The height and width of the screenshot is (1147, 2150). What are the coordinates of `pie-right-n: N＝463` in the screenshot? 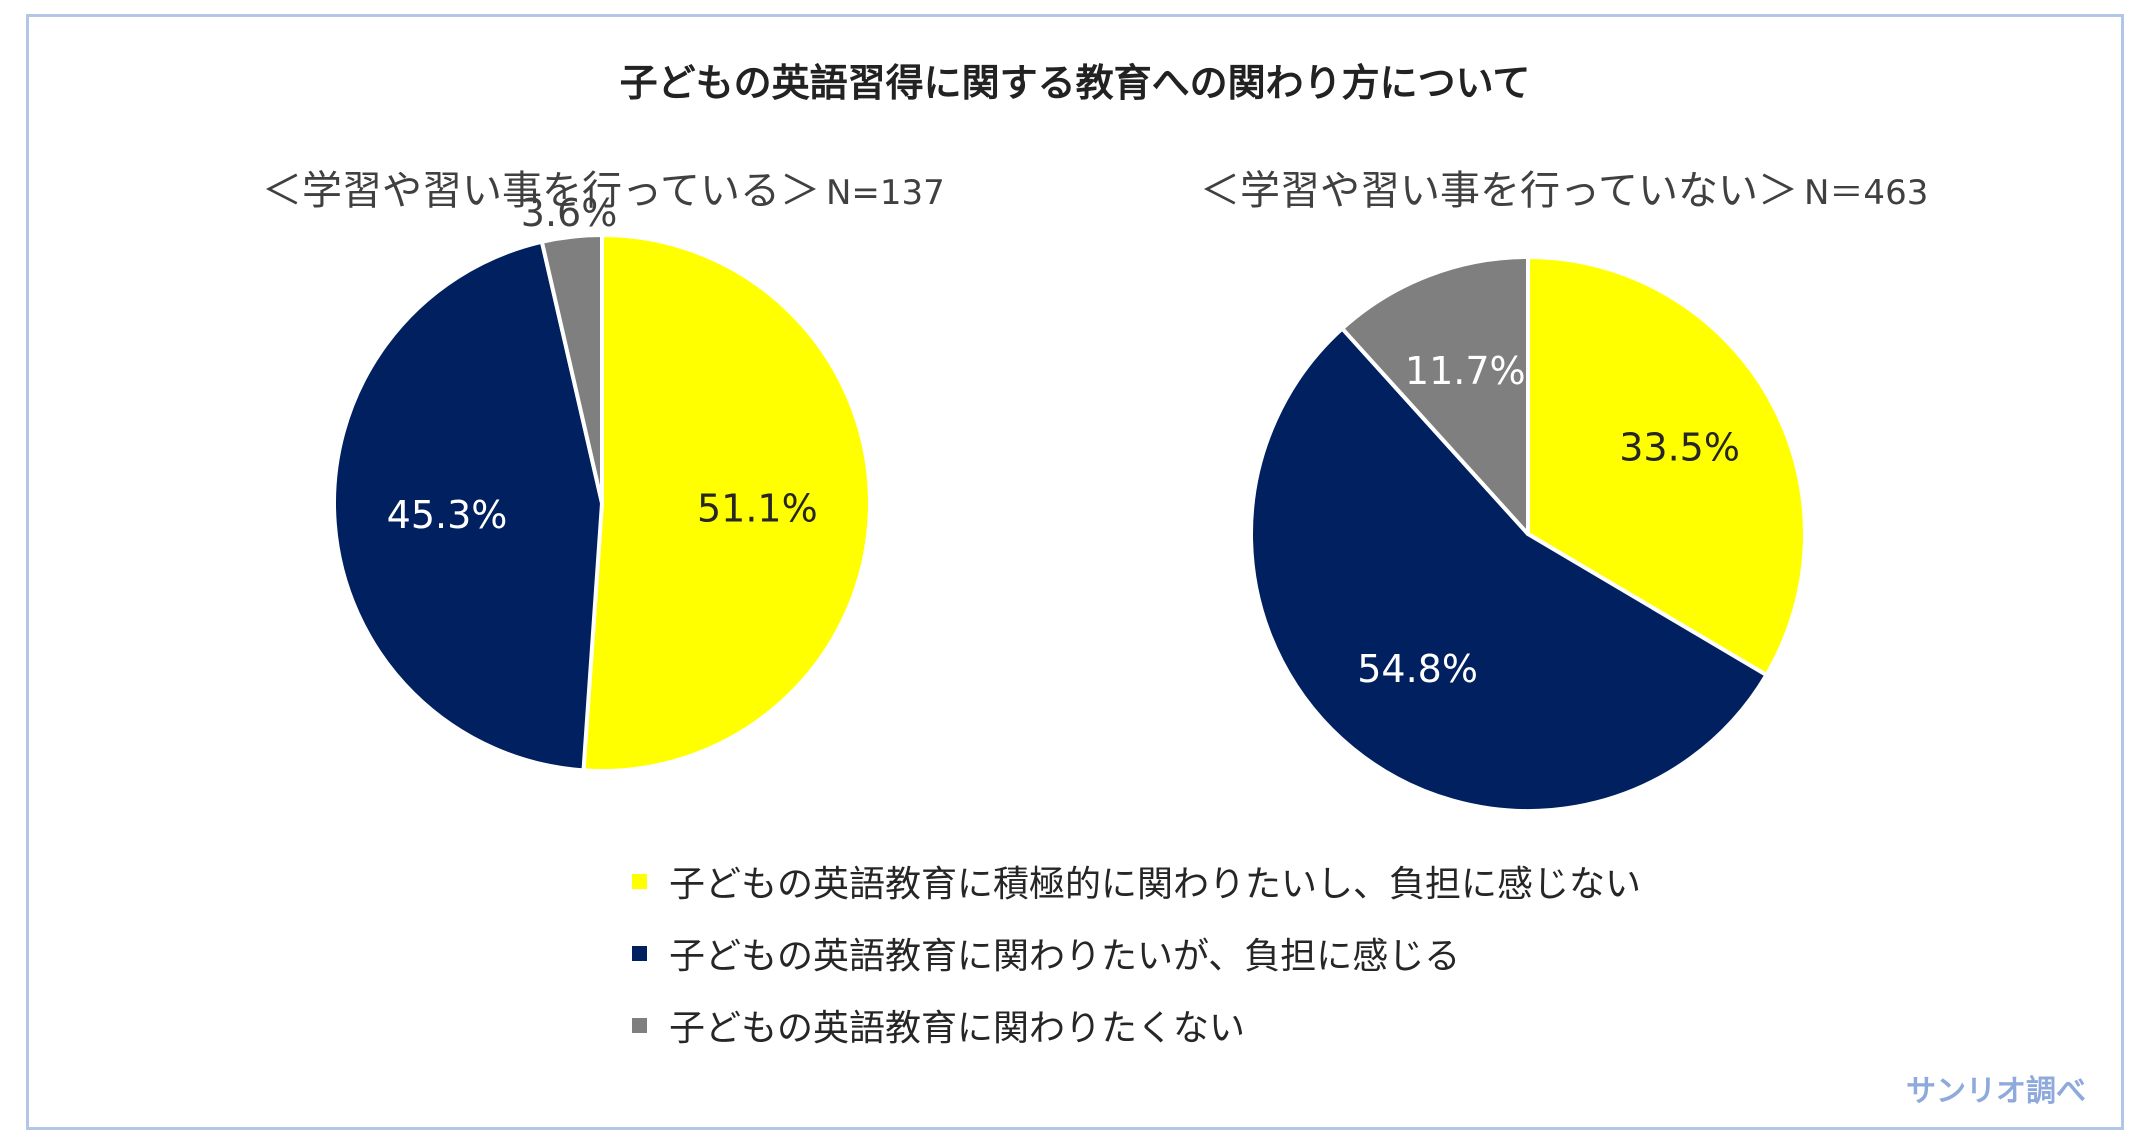 It's located at (1866, 193).